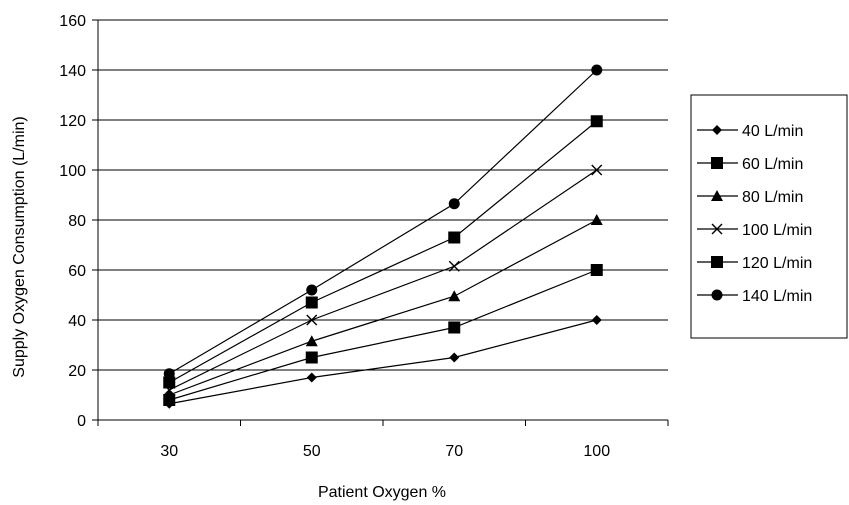 The height and width of the screenshot is (505, 849). I want to click on x-tick-label: 50, so click(312, 451).